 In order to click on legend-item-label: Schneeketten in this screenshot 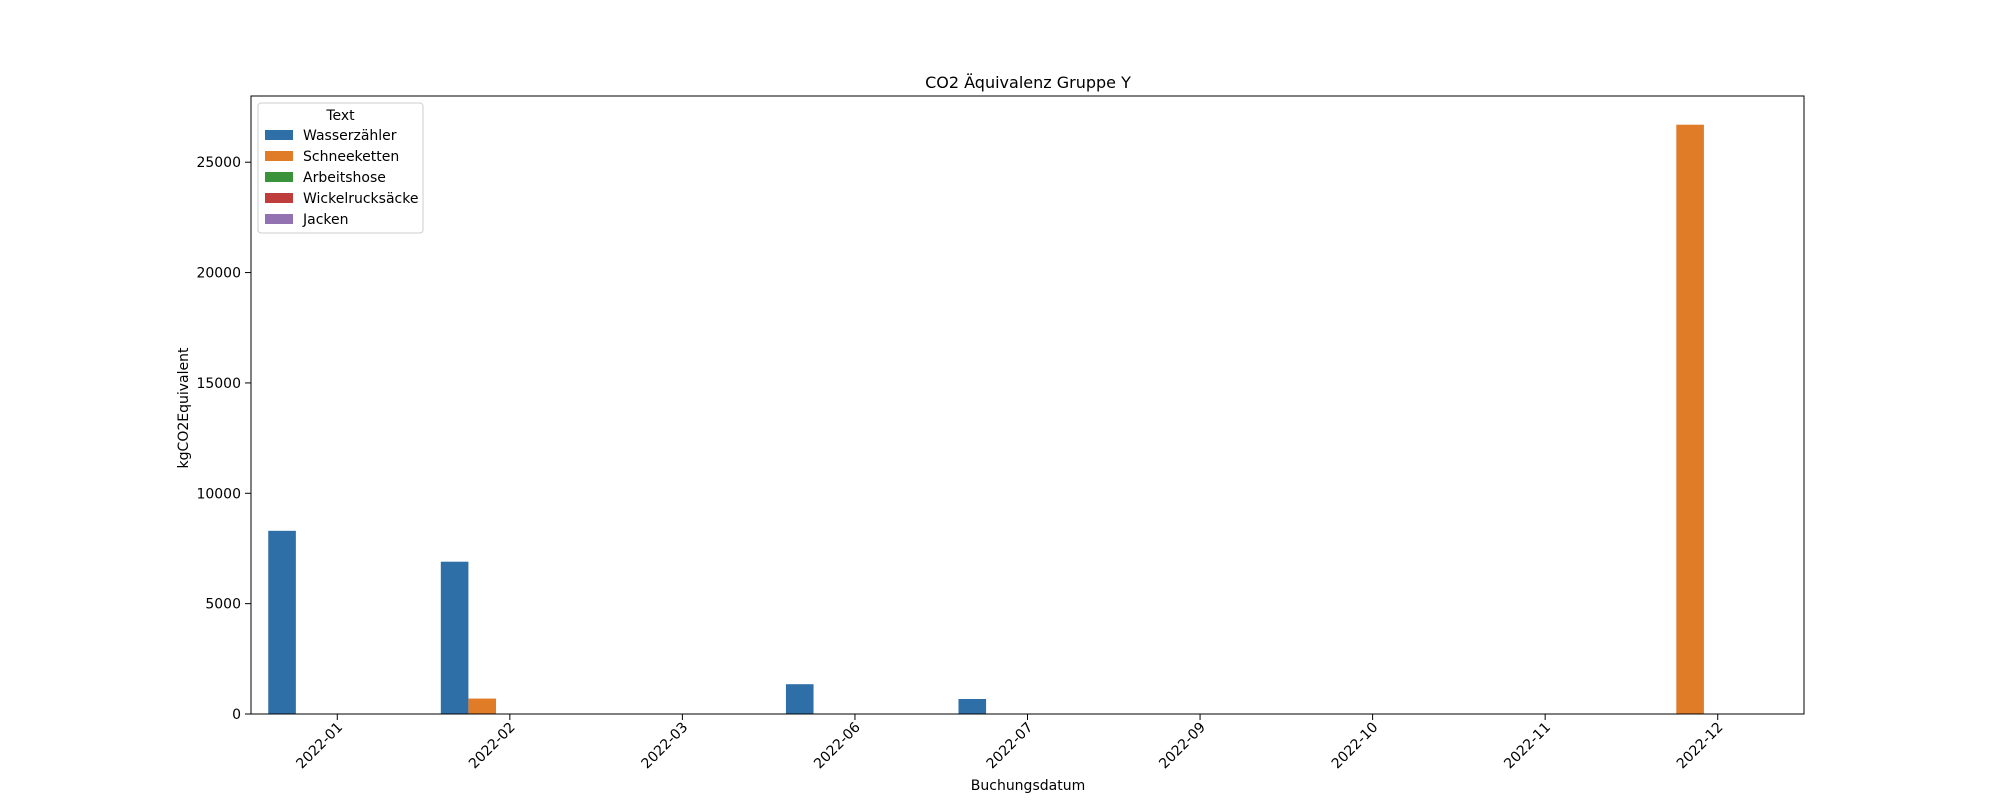, I will do `click(351, 157)`.